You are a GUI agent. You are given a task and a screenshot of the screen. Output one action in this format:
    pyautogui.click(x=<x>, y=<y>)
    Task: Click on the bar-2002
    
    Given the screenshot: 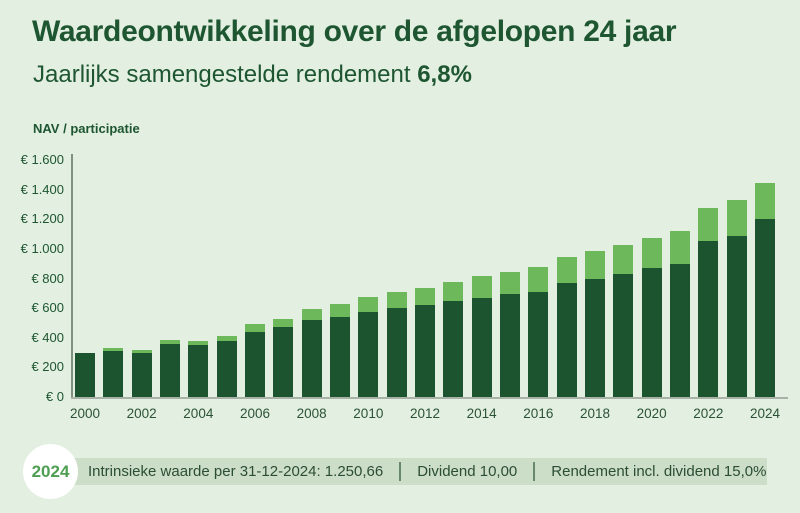 What is the action you would take?
    pyautogui.click(x=141, y=373)
    